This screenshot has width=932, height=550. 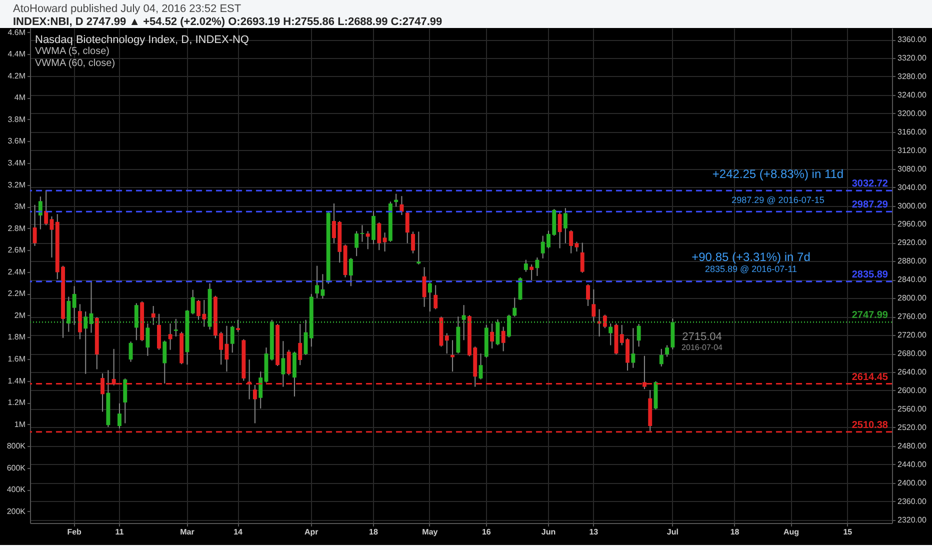 I want to click on ref-line-label: 2835.89, so click(x=870, y=275).